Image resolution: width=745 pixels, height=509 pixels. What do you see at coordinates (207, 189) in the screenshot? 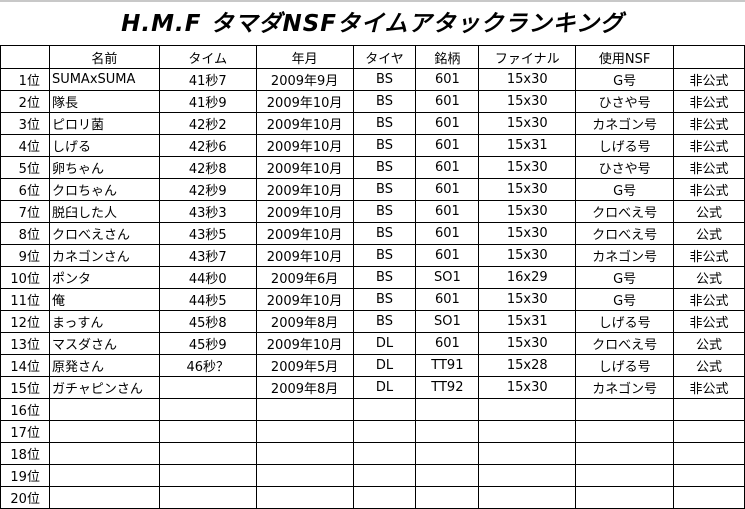
I see `cell-time: 42秒9` at bounding box center [207, 189].